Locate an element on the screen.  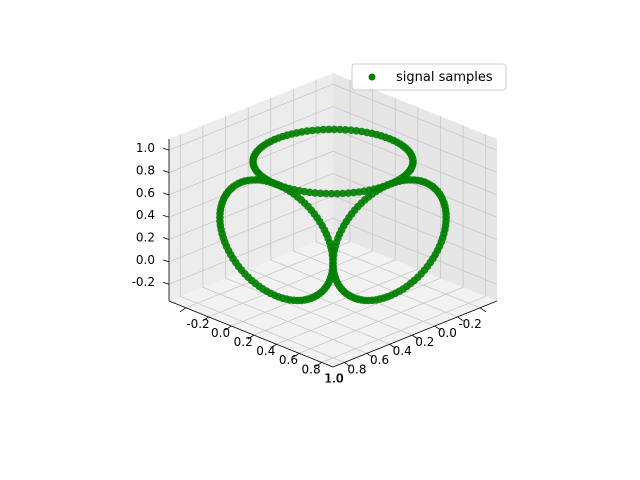
legend: signal samples is located at coordinates (429, 77).